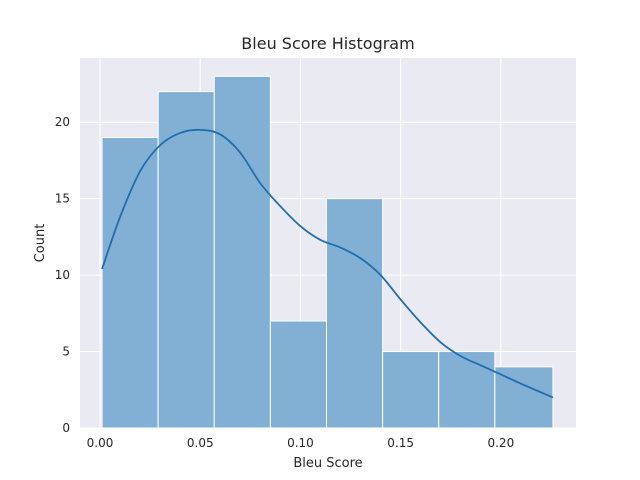 This screenshot has width=640, height=480. I want to click on y-axis-label: Count, so click(40, 243).